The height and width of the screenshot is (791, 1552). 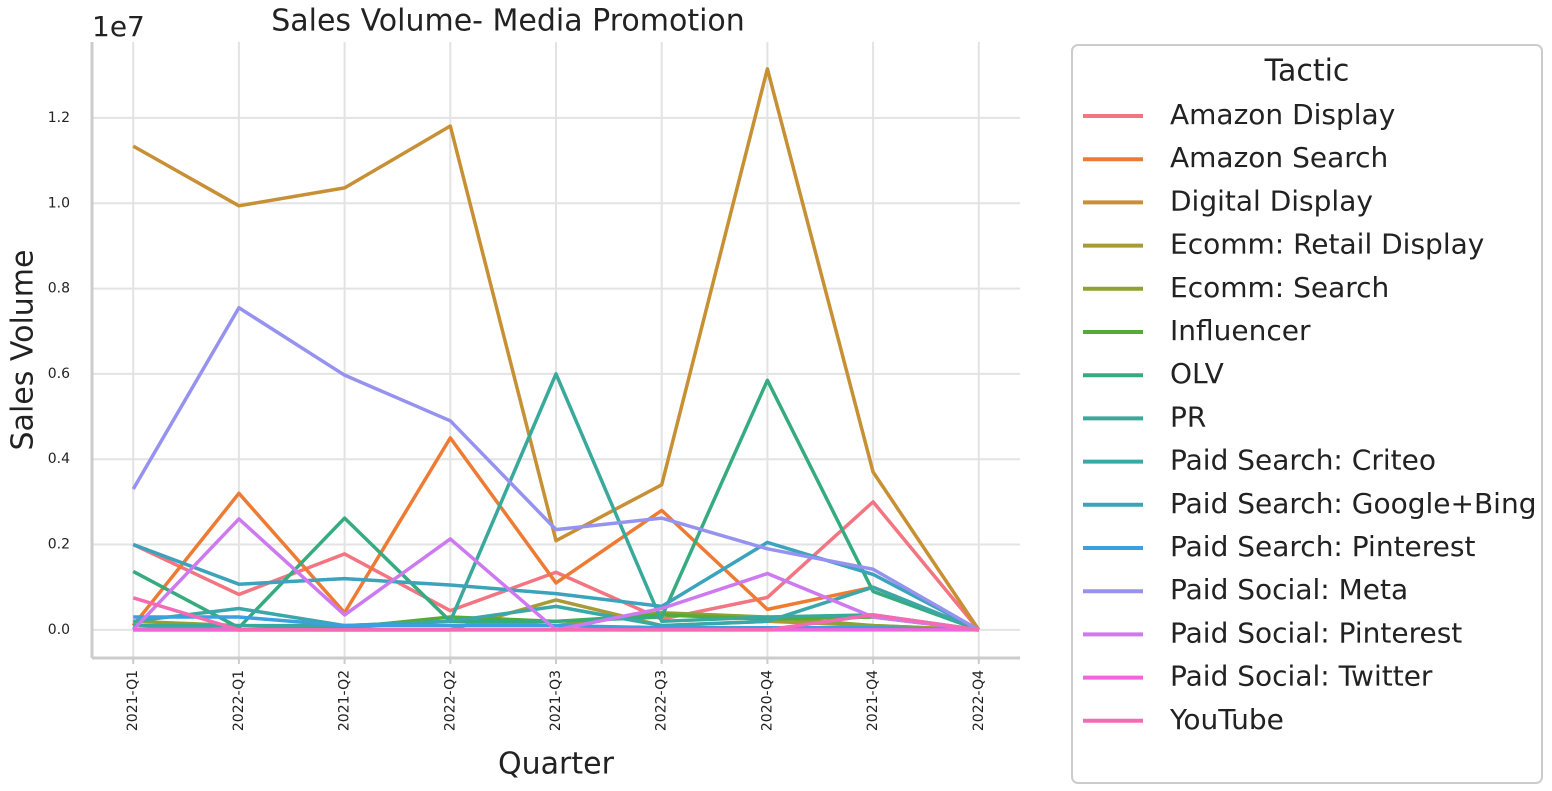 I want to click on chart-title: Sales Volume- Media Promotion, so click(x=508, y=21).